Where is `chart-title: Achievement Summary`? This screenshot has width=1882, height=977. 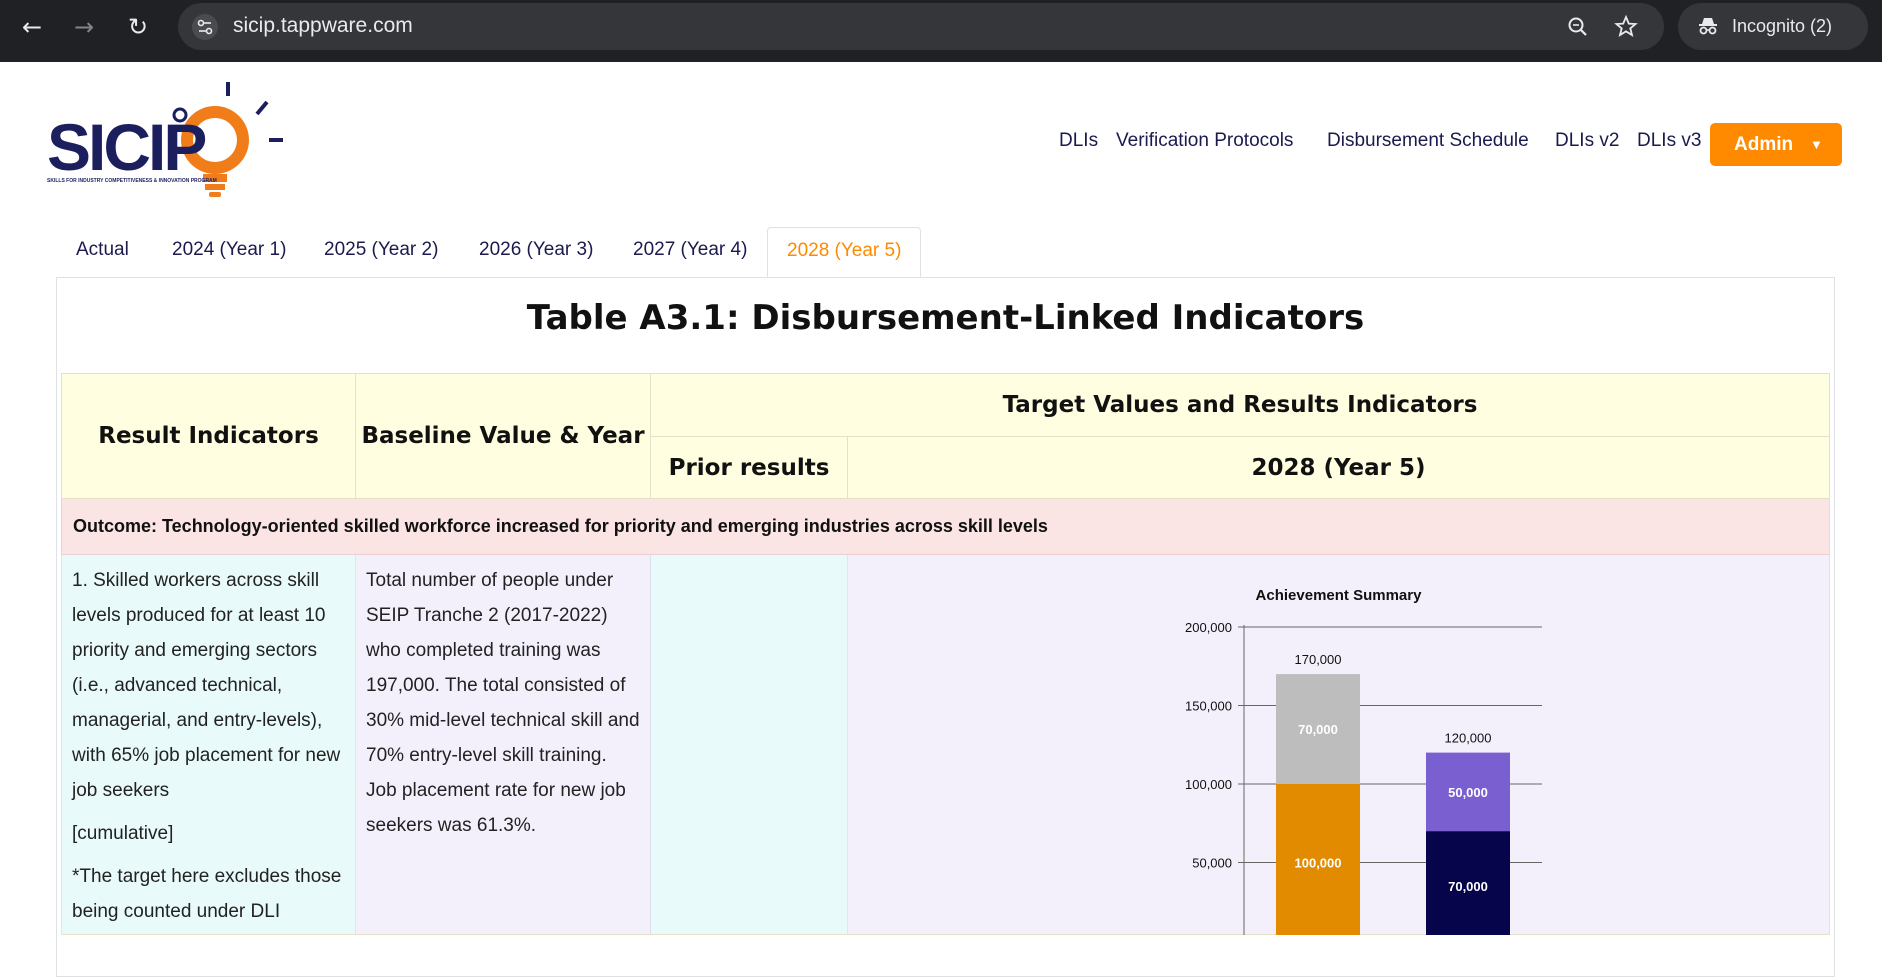 chart-title: Achievement Summary is located at coordinates (1338, 595).